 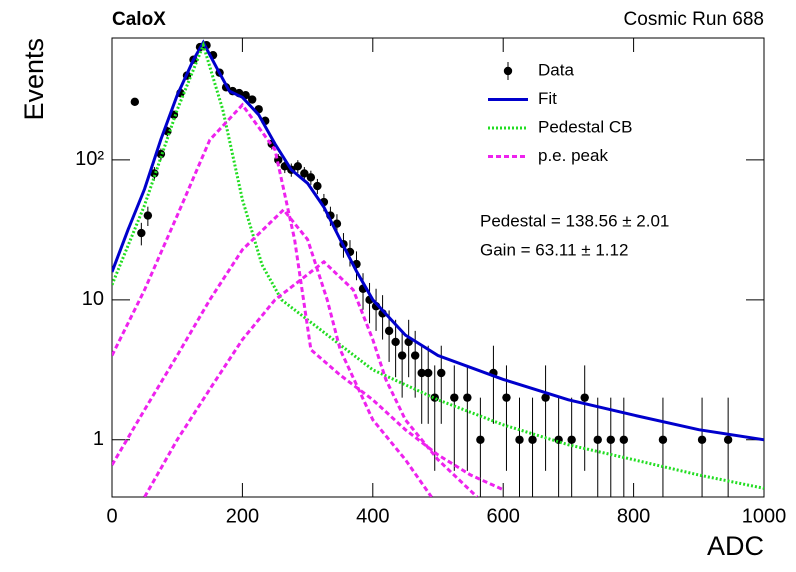 What do you see at coordinates (556, 69) in the screenshot?
I see `legend-label: Data` at bounding box center [556, 69].